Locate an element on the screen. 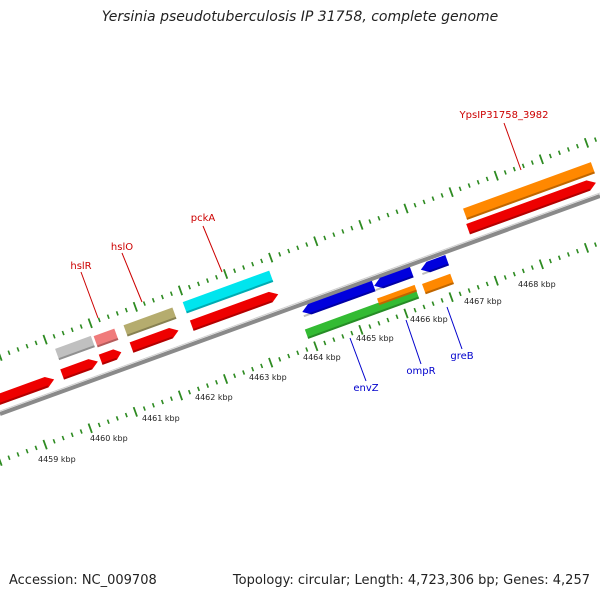  gene-box-ypsip is located at coordinates (529, 191).